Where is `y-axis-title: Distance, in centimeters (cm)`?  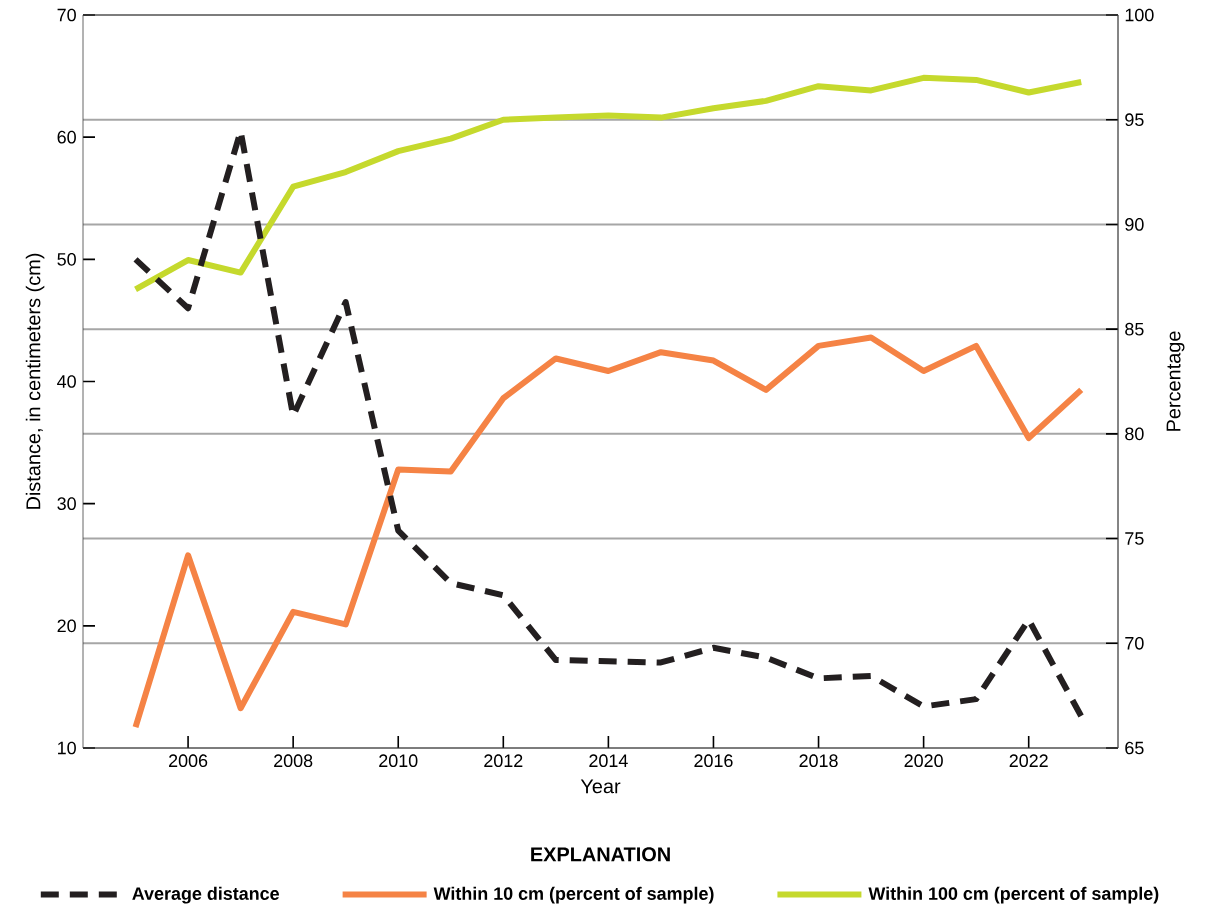
y-axis-title: Distance, in centimeters (cm) is located at coordinates (35, 381).